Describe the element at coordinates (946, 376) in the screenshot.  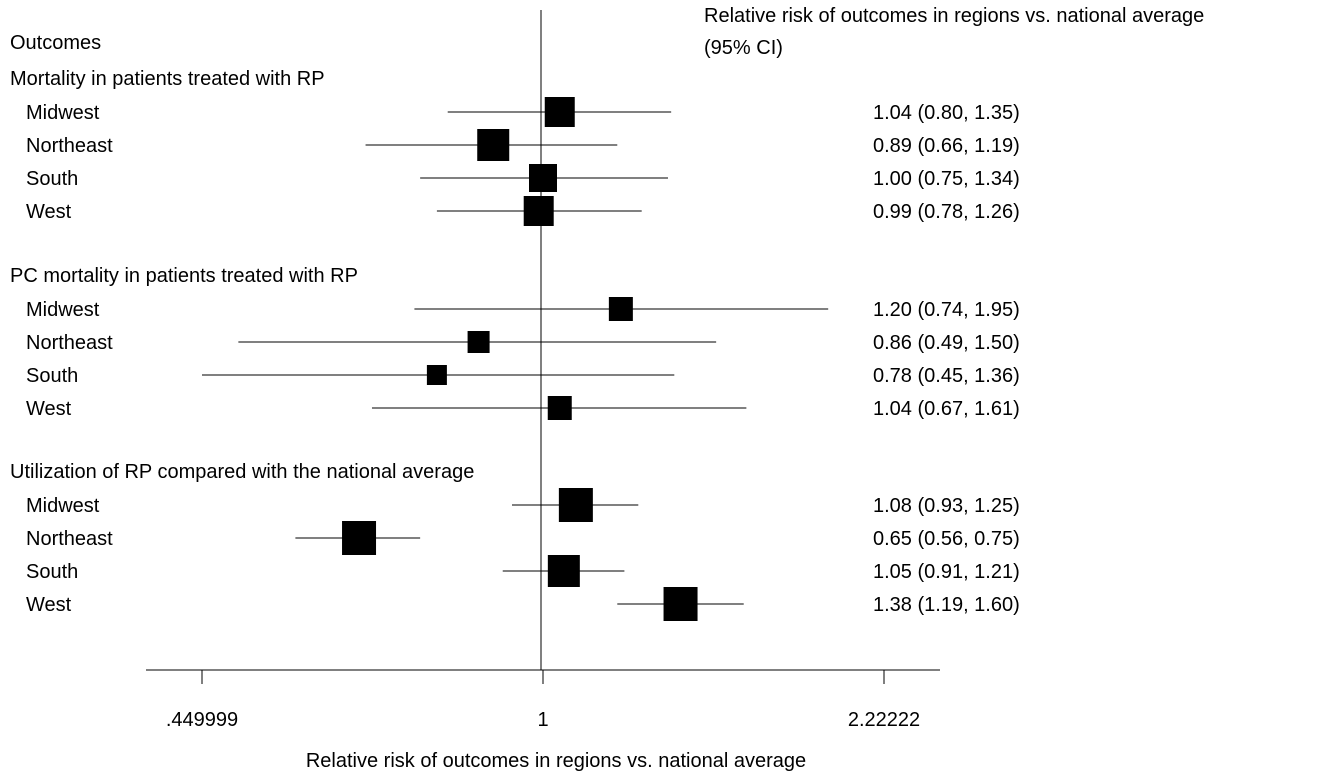
I see `estimate-ci-text: 0.78 (0.45, 1.36)` at that location.